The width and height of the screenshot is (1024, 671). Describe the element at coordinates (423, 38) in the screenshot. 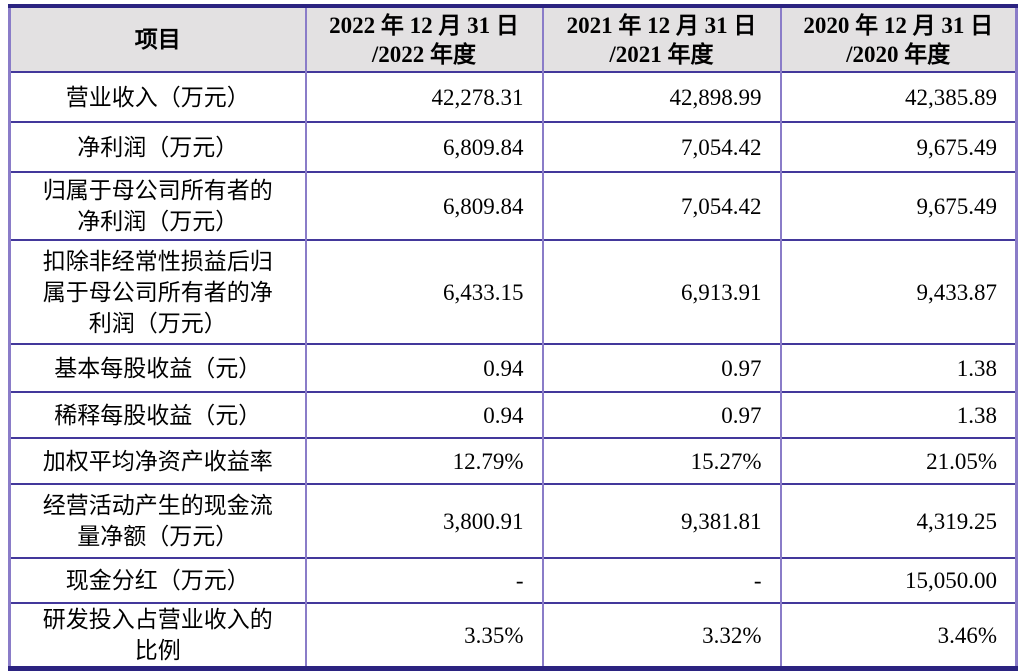

I see `header-cell-2022: 2022 年 12 月 31 日 /2022 年度` at that location.